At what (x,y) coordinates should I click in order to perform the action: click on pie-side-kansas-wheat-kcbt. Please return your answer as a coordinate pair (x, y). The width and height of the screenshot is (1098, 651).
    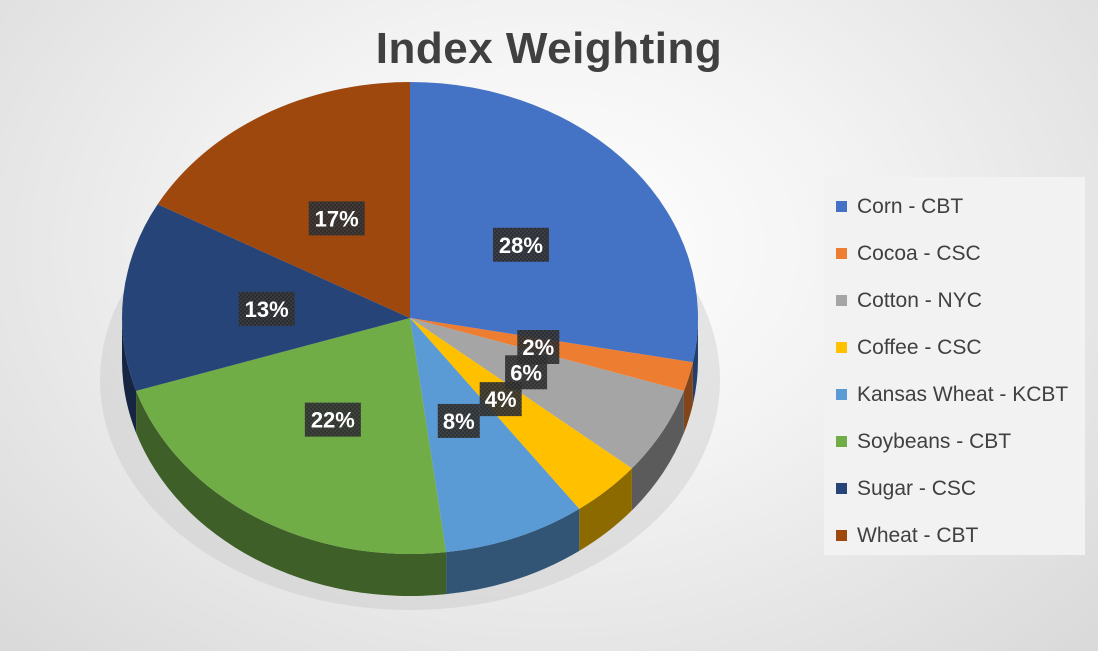
    Looking at the image, I should click on (513, 551).